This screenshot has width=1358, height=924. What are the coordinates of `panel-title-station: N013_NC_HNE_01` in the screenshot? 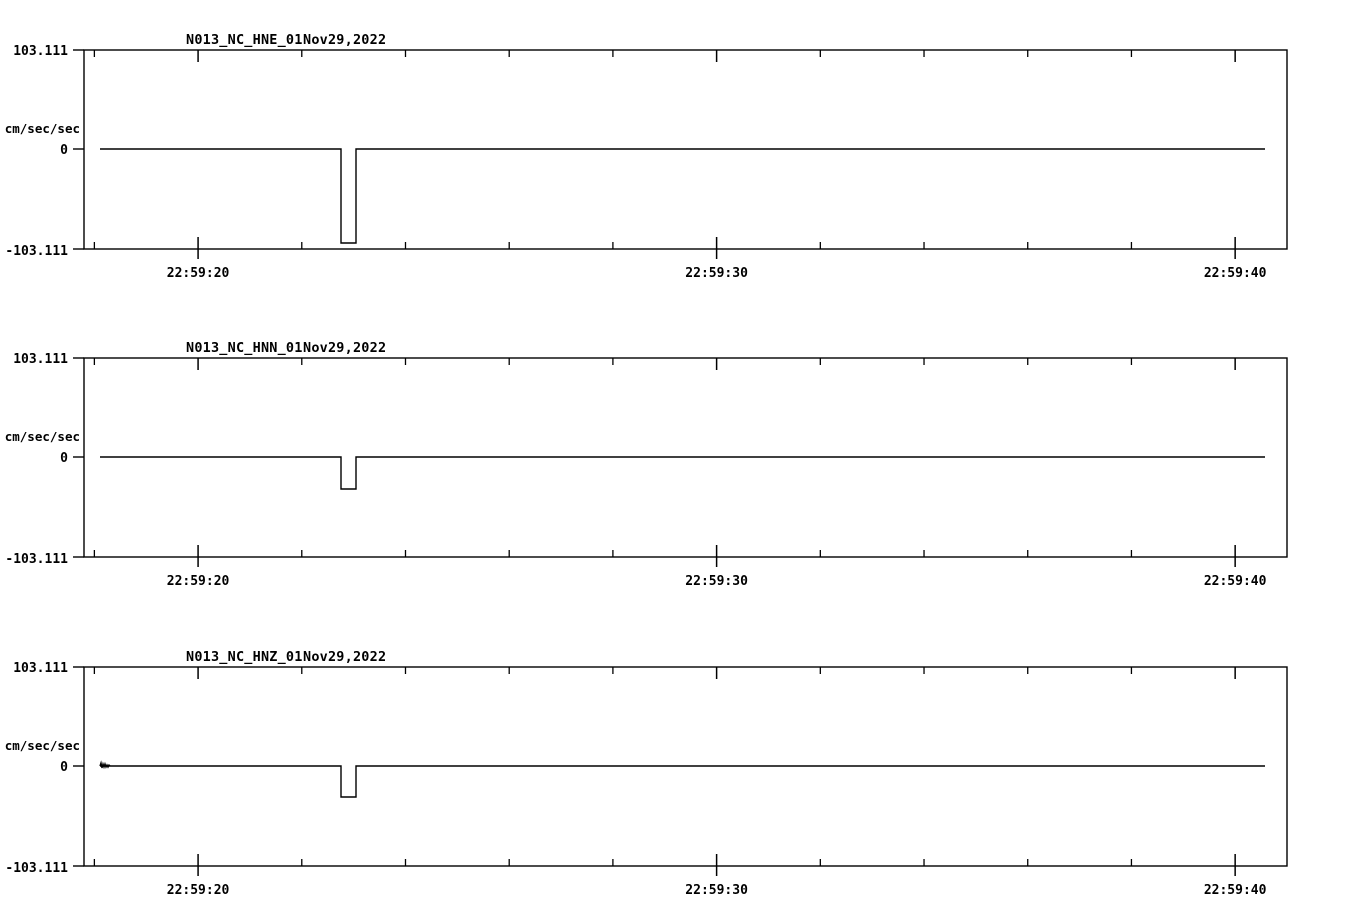 It's located at (244, 40).